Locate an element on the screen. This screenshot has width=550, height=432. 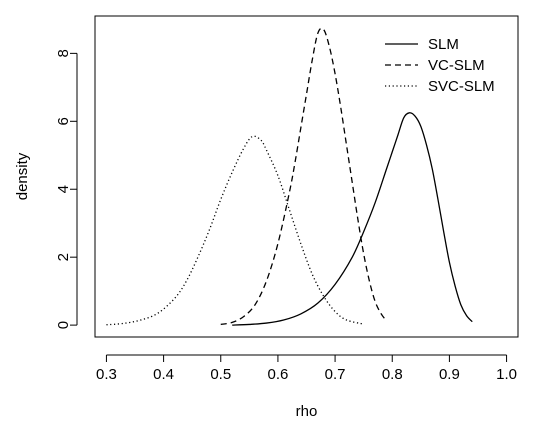
x-tick-label: 0.5 is located at coordinates (220, 374).